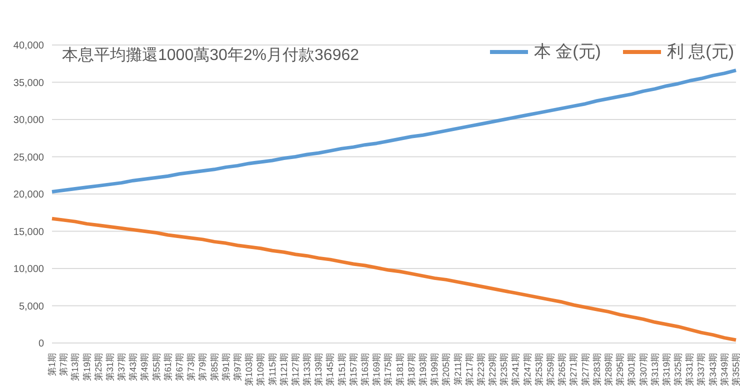  What do you see at coordinates (28, 83) in the screenshot?
I see `y-tick-label: 35,000` at bounding box center [28, 83].